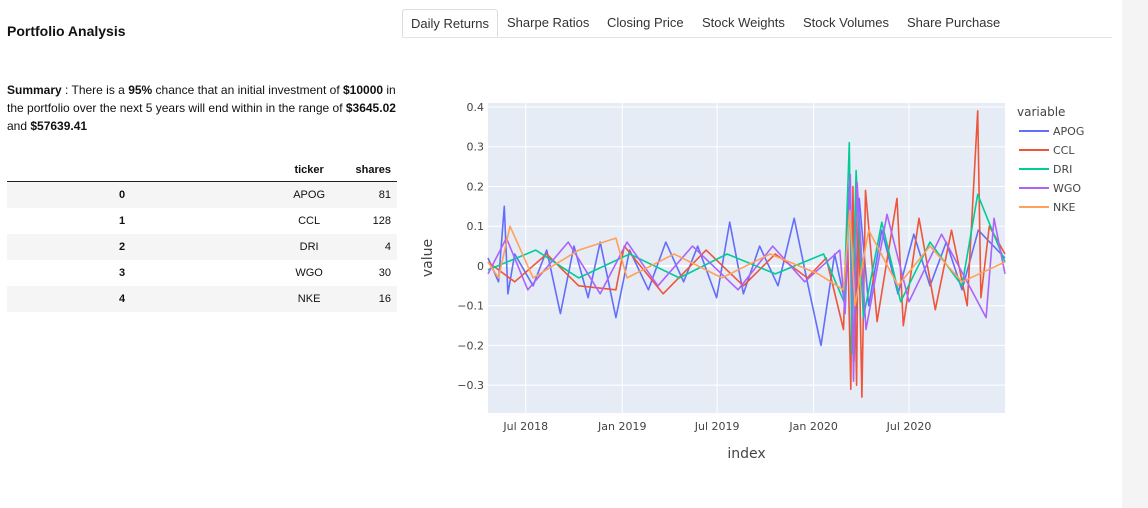 This screenshot has width=1148, height=508. What do you see at coordinates (621, 426) in the screenshot?
I see `x-tick-label: Jan 2019` at bounding box center [621, 426].